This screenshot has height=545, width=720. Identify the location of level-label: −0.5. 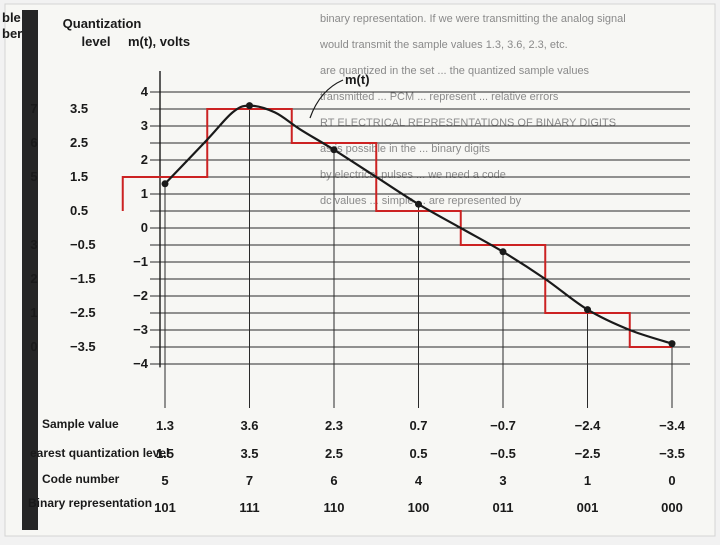
(83, 244).